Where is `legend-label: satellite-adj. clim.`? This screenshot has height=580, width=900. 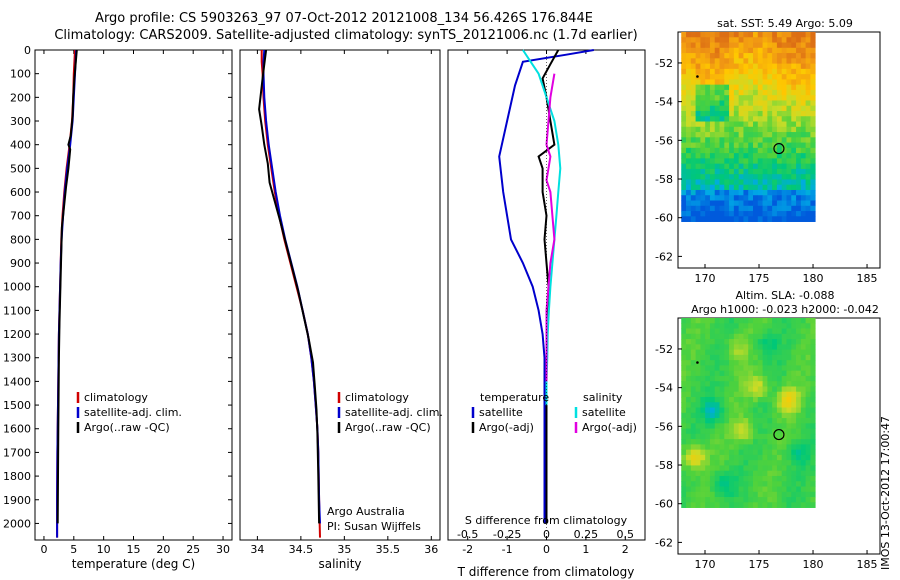
legend-label: satellite-adj. clim. is located at coordinates (394, 412).